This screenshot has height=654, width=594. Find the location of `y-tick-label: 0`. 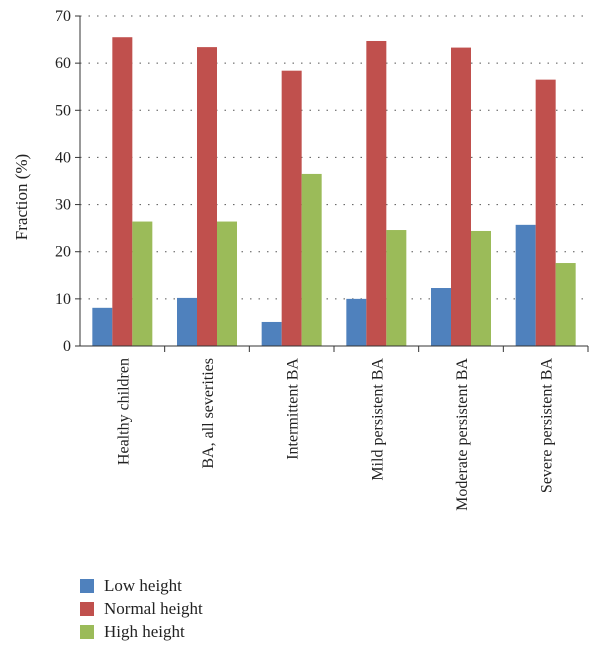

y-tick-label: 0 is located at coordinates (67, 346).